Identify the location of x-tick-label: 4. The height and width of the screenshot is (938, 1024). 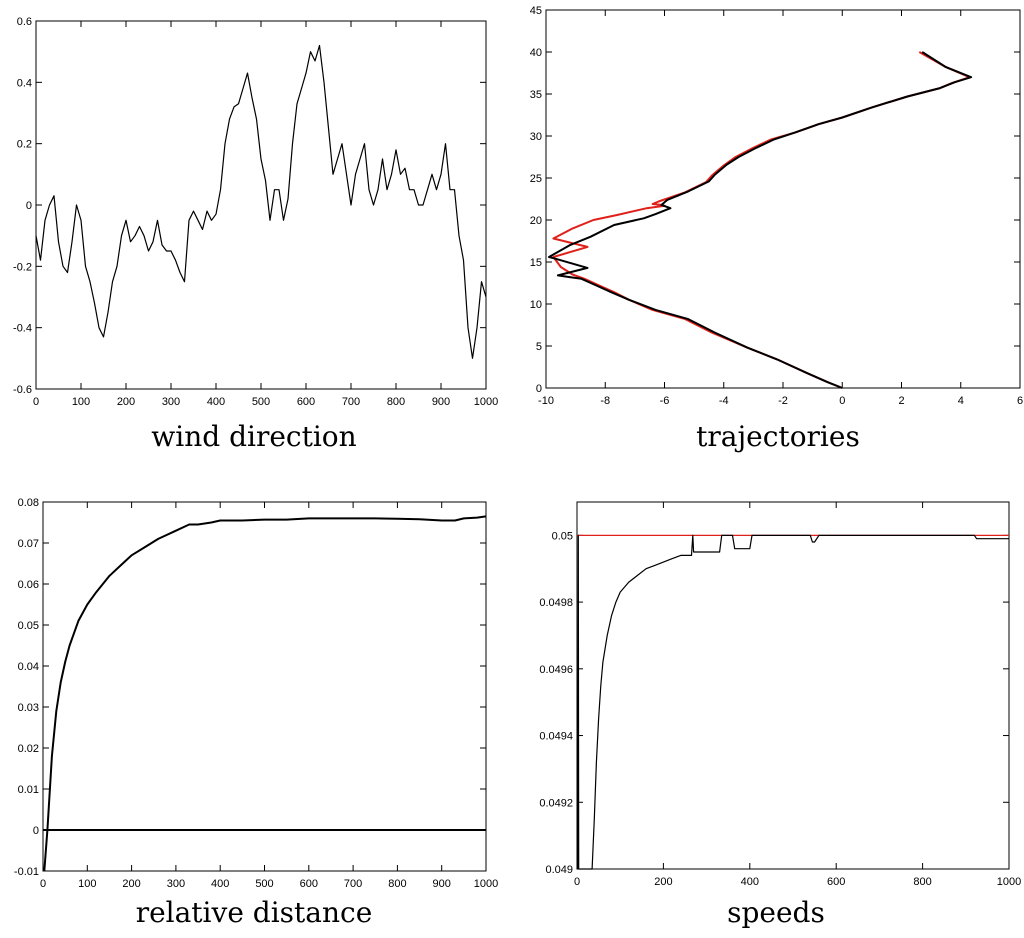
(961, 401).